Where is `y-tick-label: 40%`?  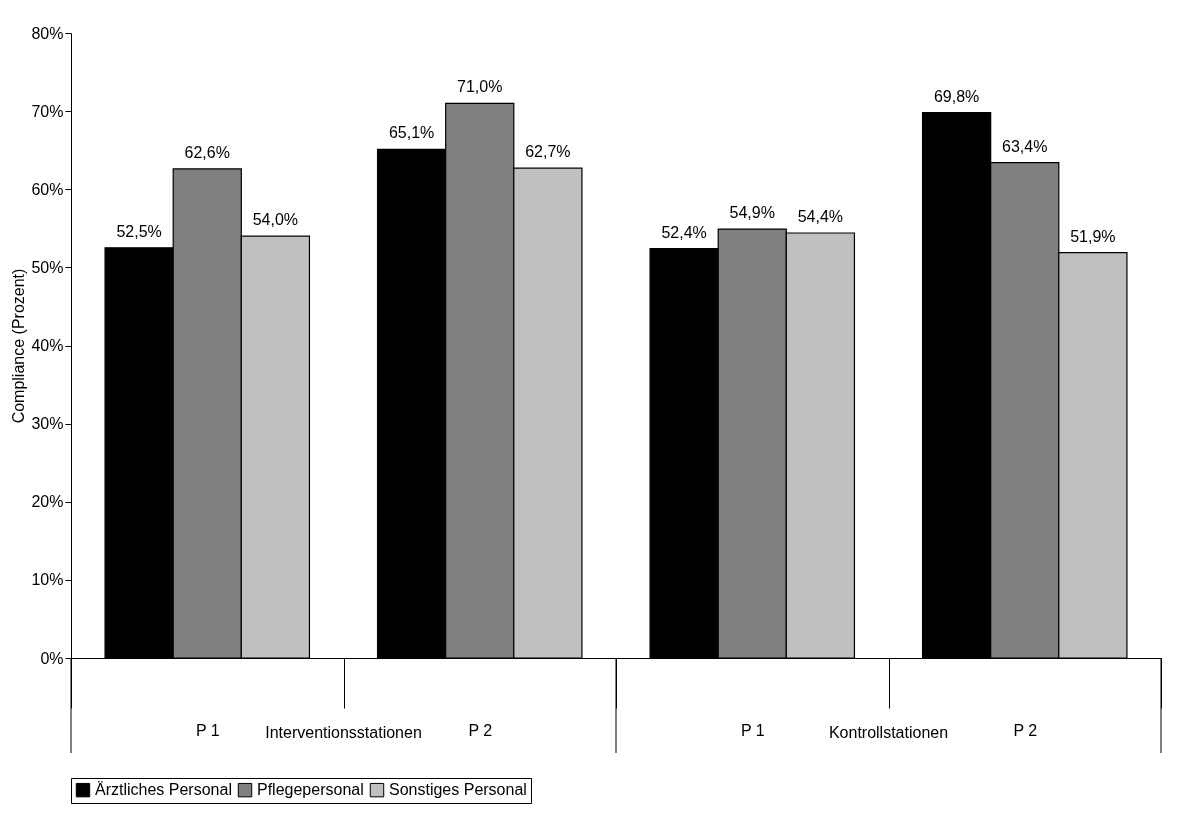
y-tick-label: 40% is located at coordinates (47, 345).